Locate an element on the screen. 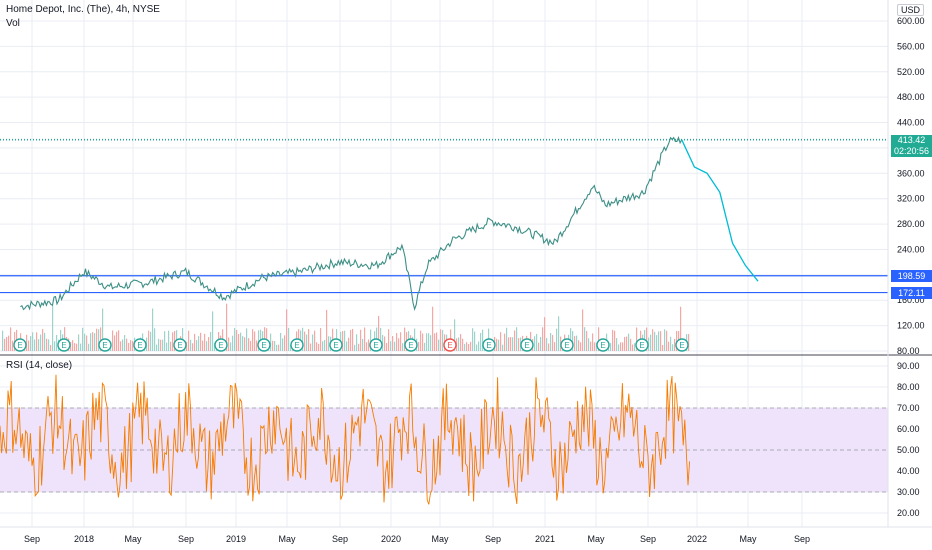 Image resolution: width=932 pixels, height=550 pixels. price-tick-label: 120.00 is located at coordinates (911, 326).